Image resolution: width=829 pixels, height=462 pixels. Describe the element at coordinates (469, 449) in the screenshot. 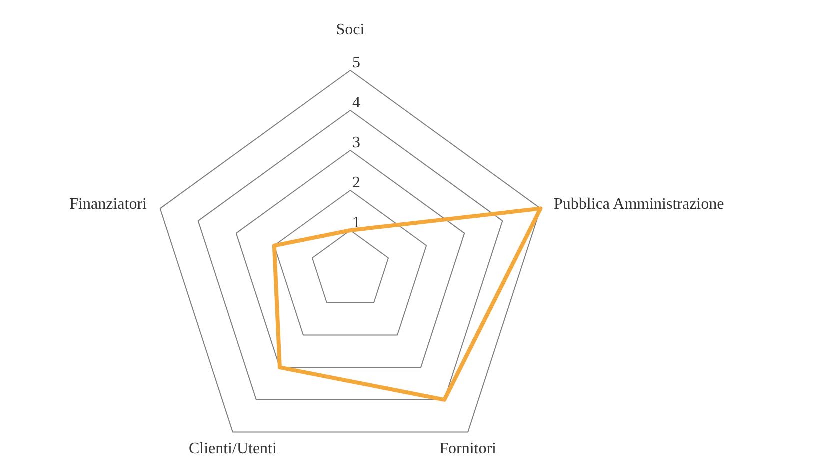

I see `spoke-label: Fornitori` at that location.